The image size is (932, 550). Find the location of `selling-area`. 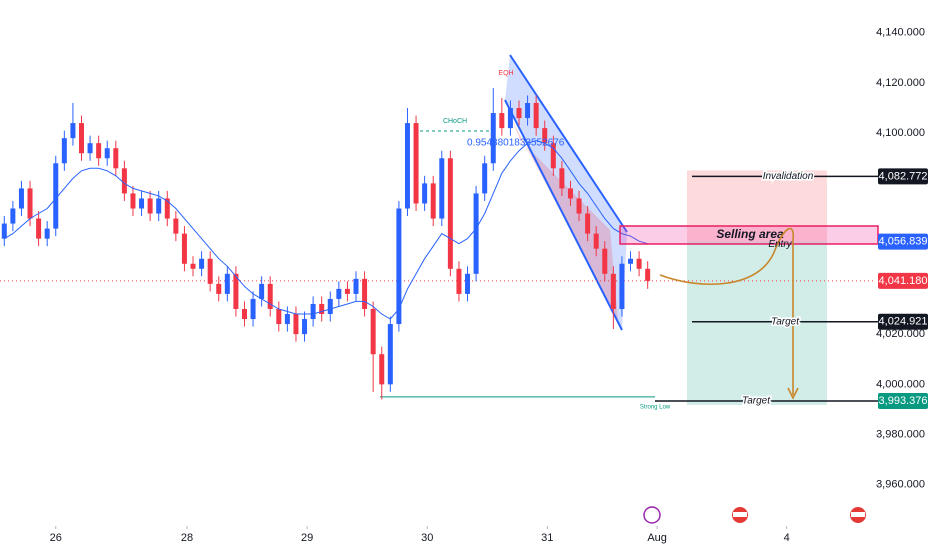

selling-area is located at coordinates (749, 235).